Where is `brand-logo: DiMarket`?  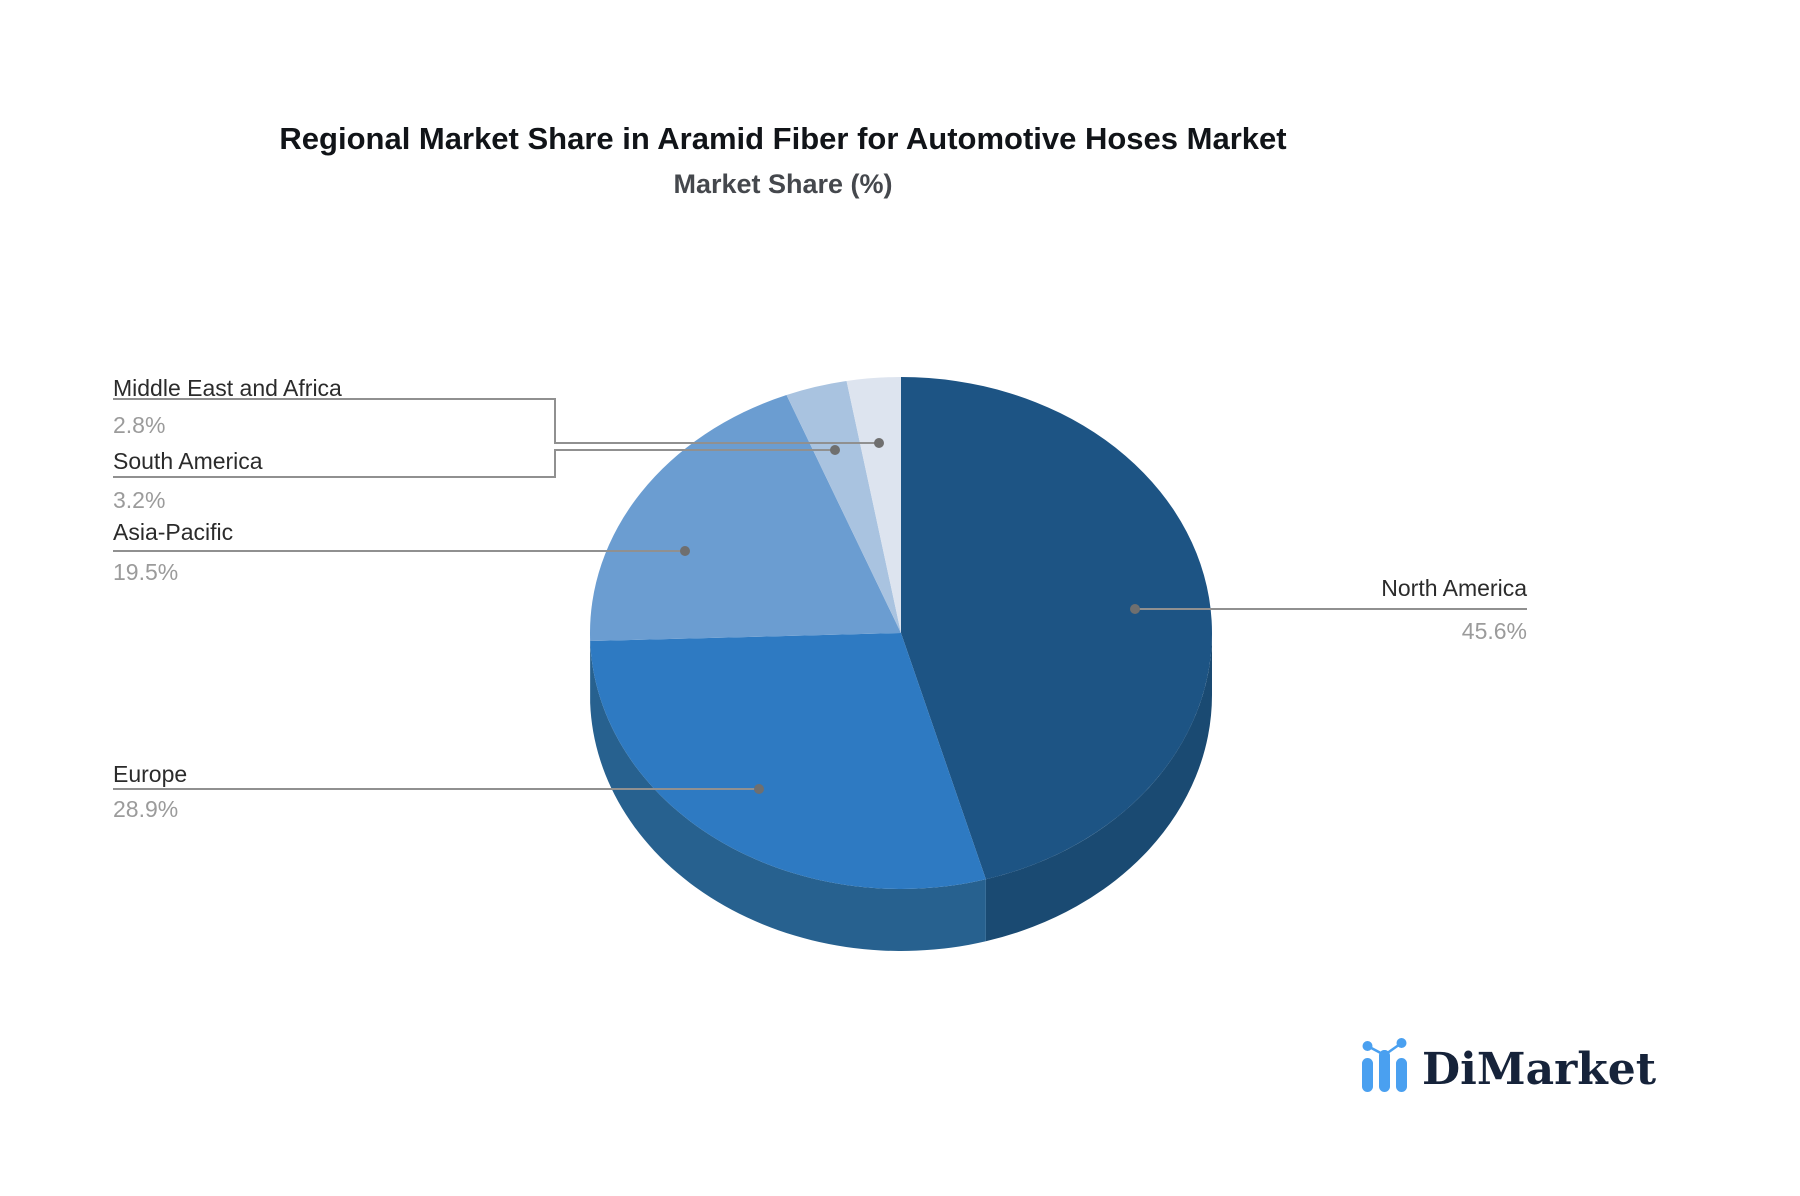
brand-logo: DiMarket is located at coordinates (1508, 1065).